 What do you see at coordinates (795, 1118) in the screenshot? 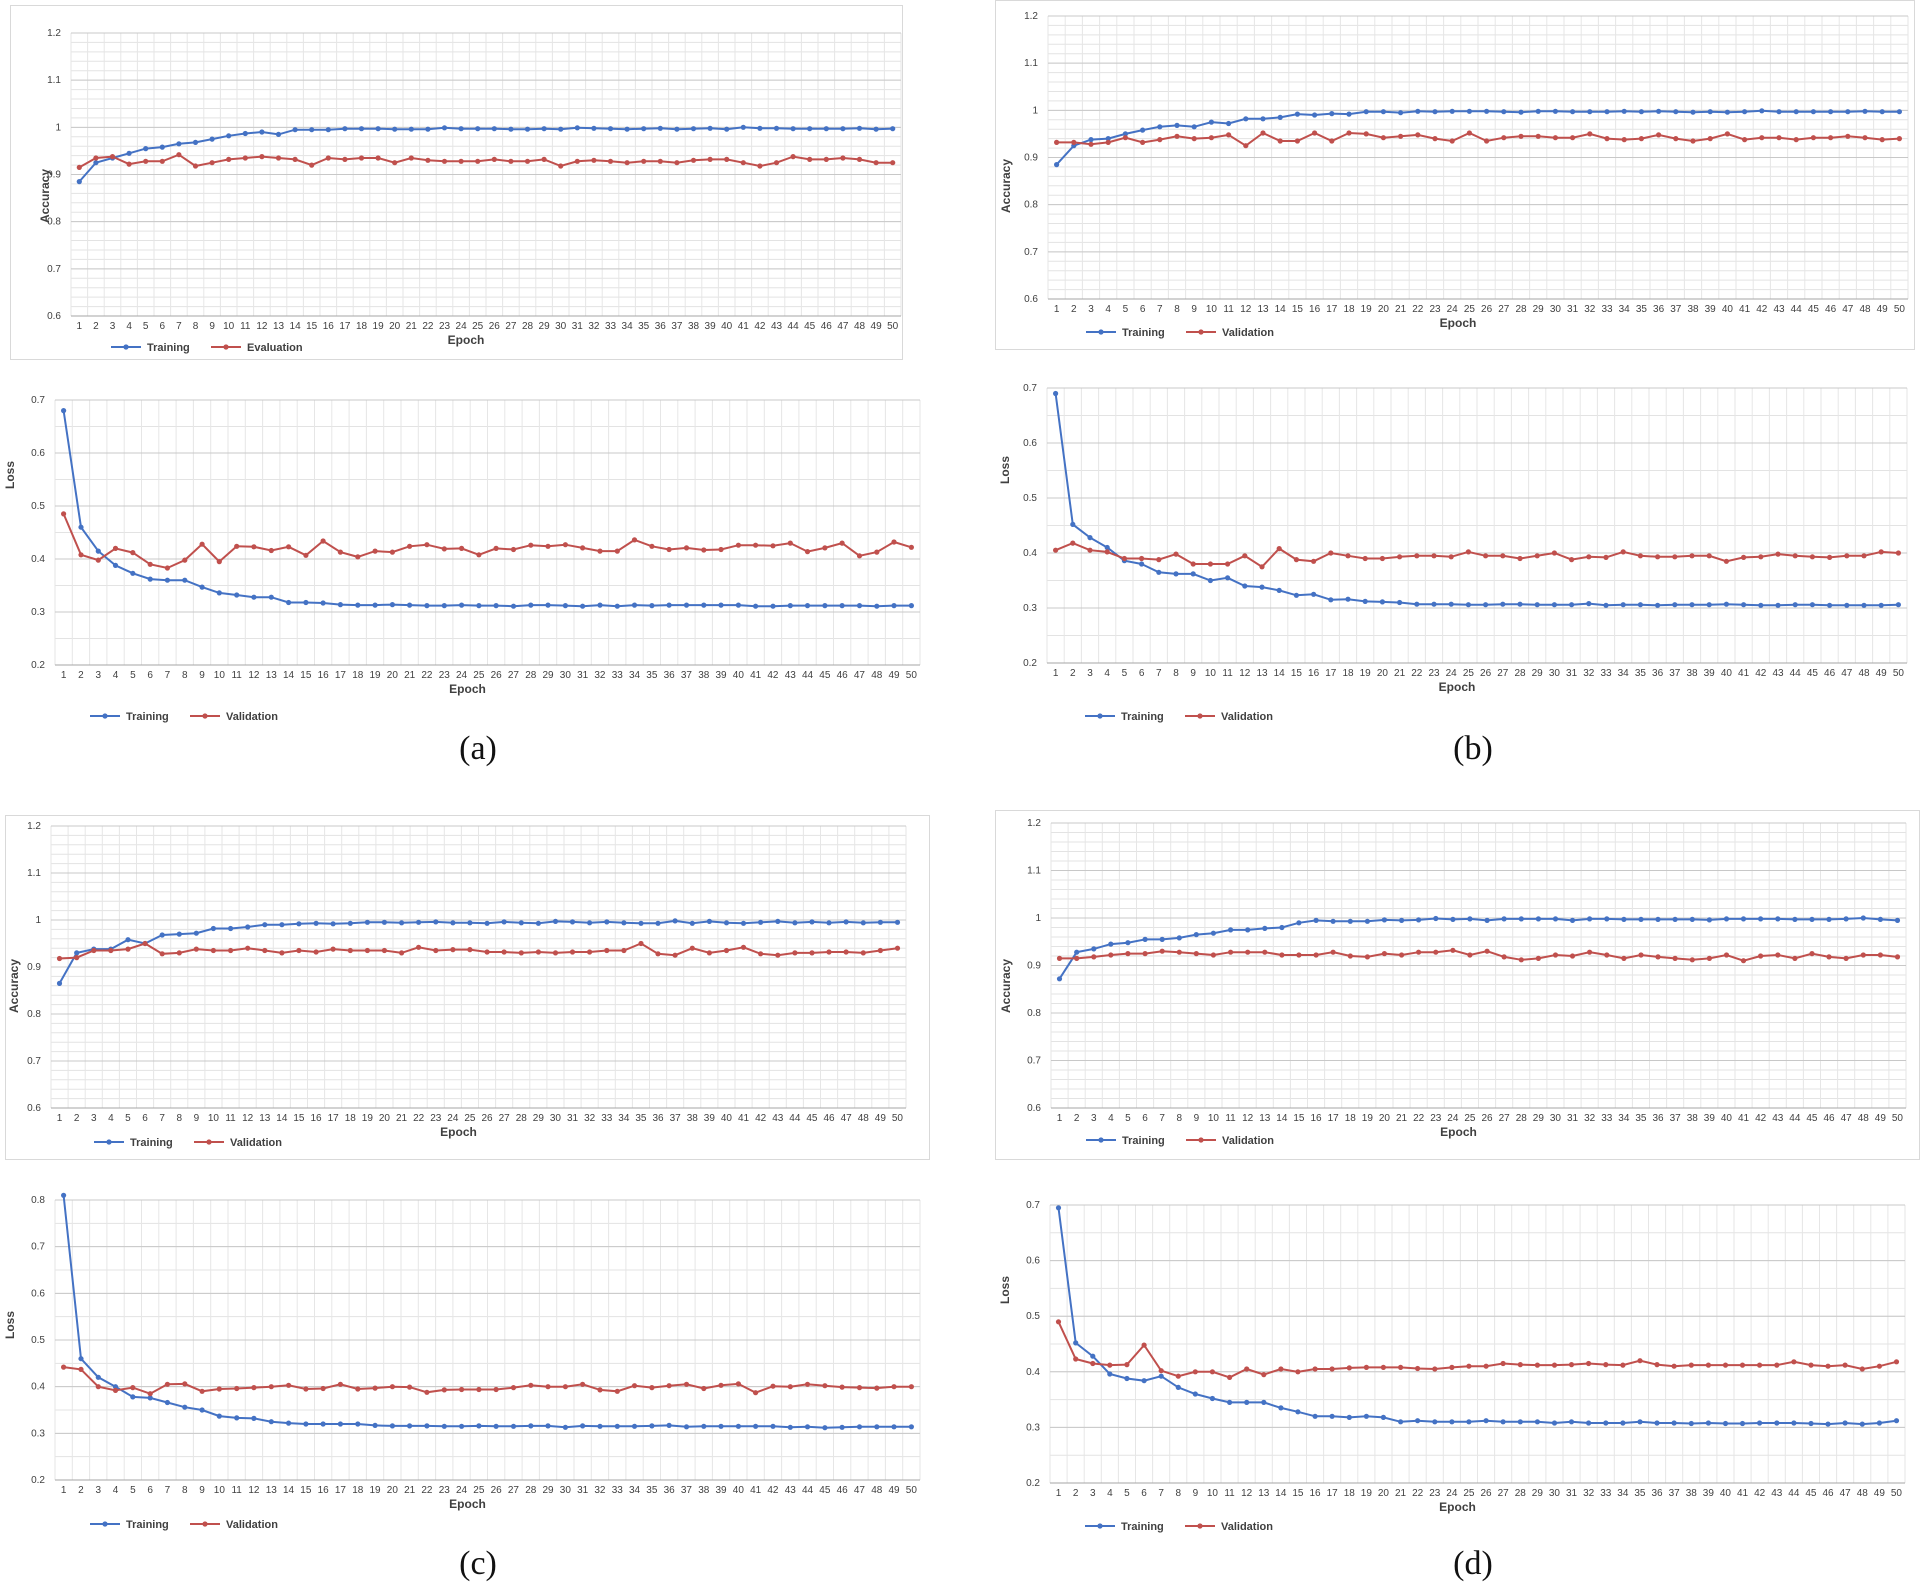
I see `x-tick-label: 44` at bounding box center [795, 1118].